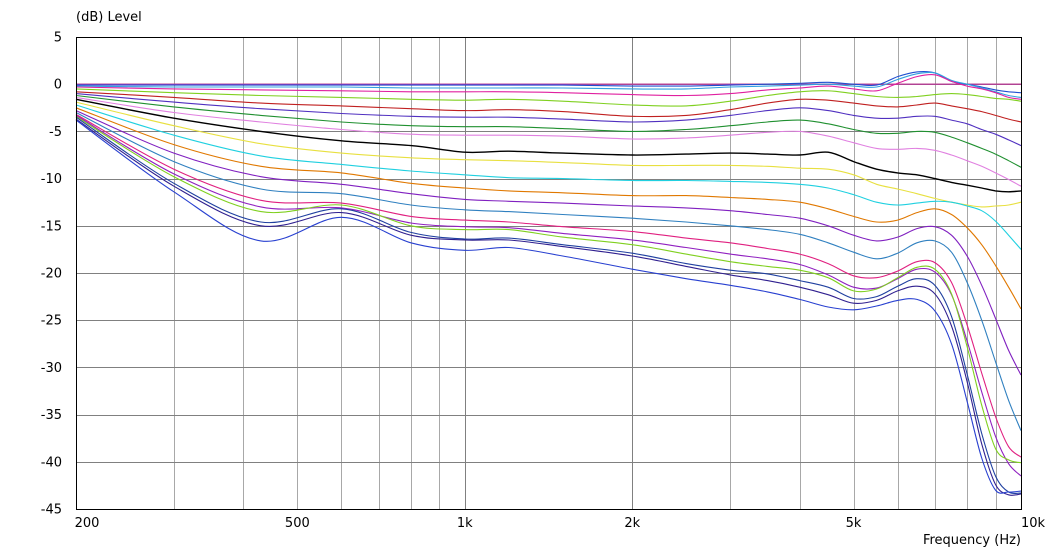  What do you see at coordinates (465, 523) in the screenshot?
I see `x-tick-label: 1k` at bounding box center [465, 523].